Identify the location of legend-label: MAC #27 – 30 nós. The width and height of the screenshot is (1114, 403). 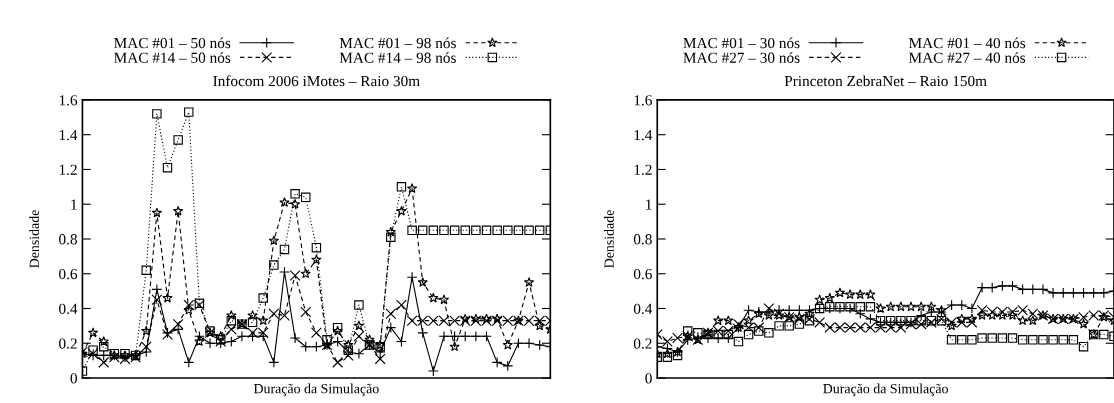
(741, 57).